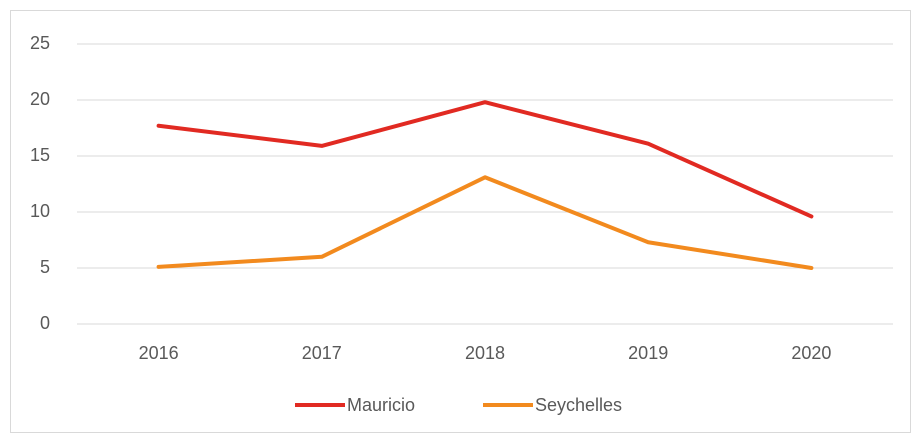 The image size is (912, 434). Describe the element at coordinates (648, 353) in the screenshot. I see `x-tick-label: 2019` at that location.